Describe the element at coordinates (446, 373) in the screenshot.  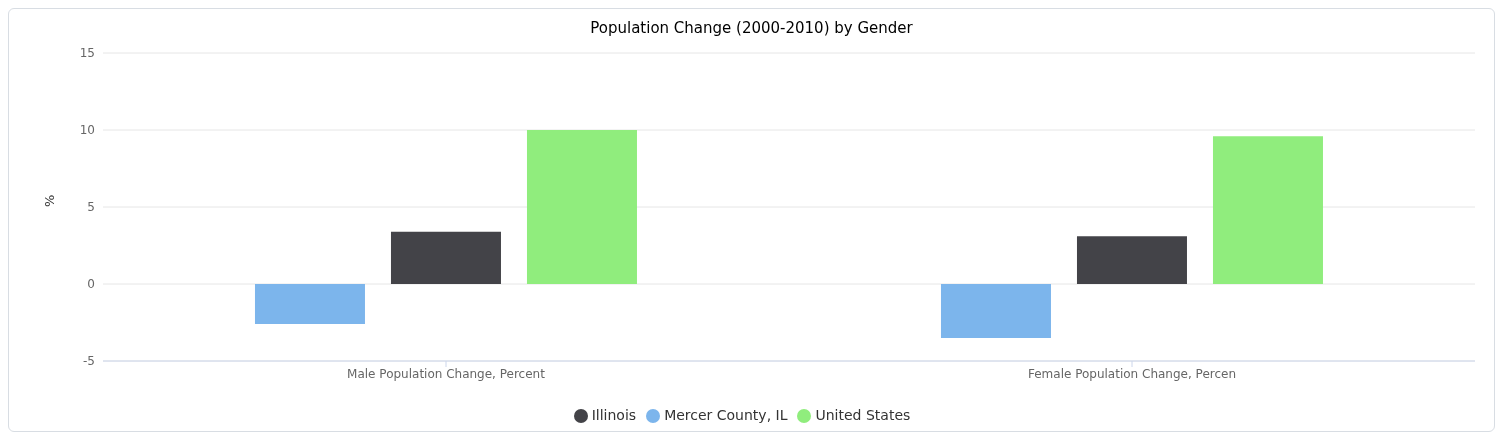
I see `x-tick-label: Male Population Change, Percent` at that location.